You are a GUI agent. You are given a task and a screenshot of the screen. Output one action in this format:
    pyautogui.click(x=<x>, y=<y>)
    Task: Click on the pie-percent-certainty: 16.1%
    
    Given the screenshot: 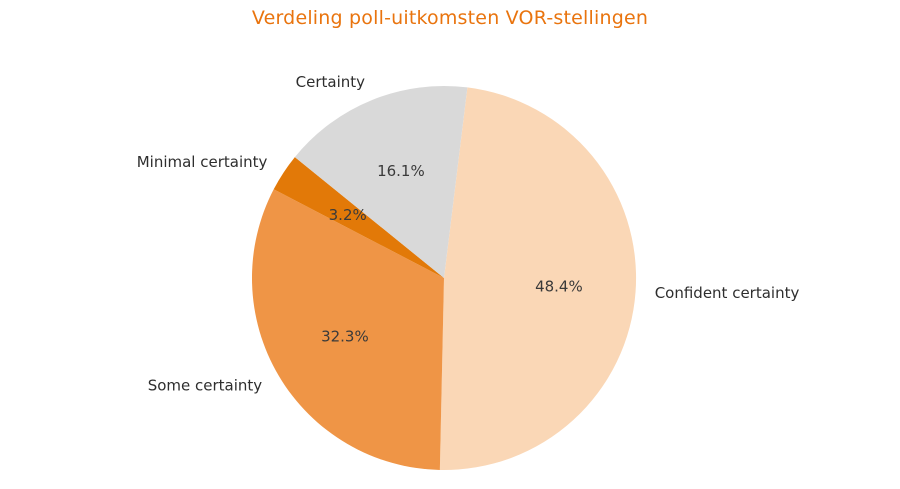 What is the action you would take?
    pyautogui.click(x=401, y=171)
    